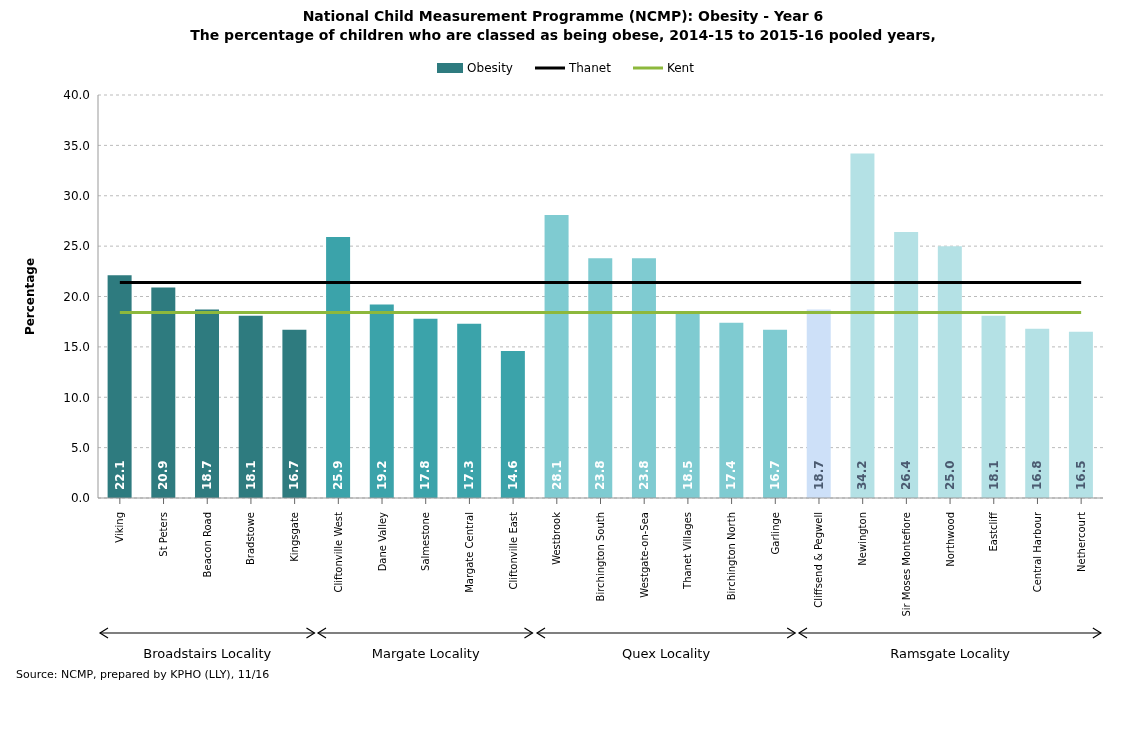  What do you see at coordinates (338, 552) in the screenshot?
I see `x-tick-label: Cliftonville West` at bounding box center [338, 552].